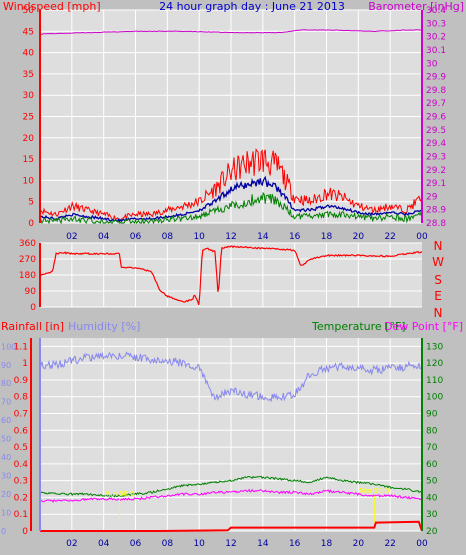  Describe the element at coordinates (263, 237) in the screenshot. I see `wind-x-tick-label: 14` at that location.